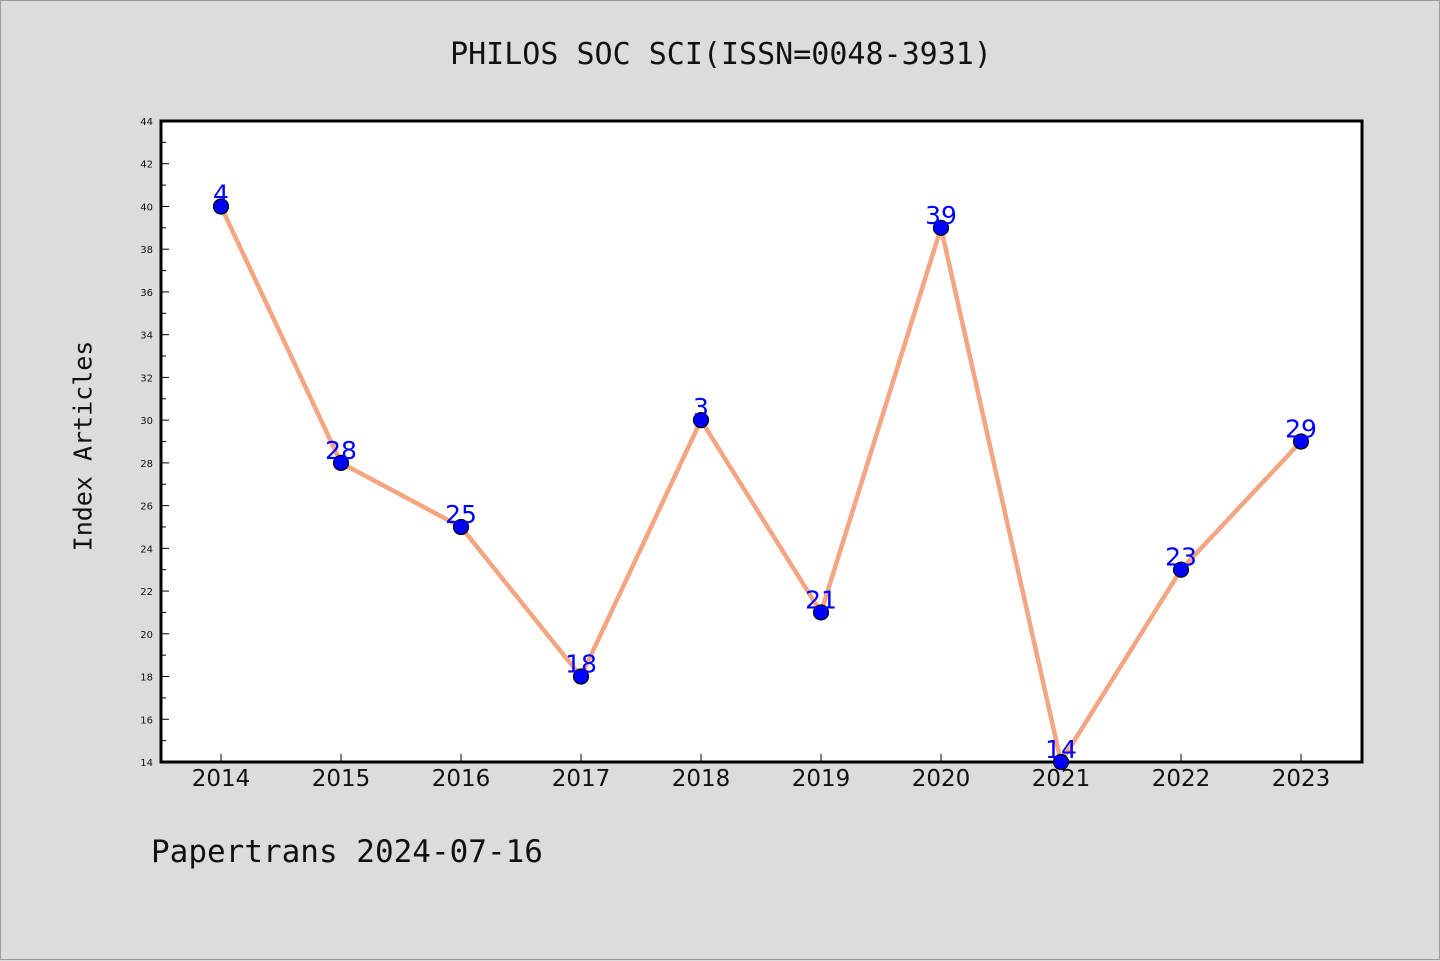  I want to click on data-label: 14, so click(1061, 749).